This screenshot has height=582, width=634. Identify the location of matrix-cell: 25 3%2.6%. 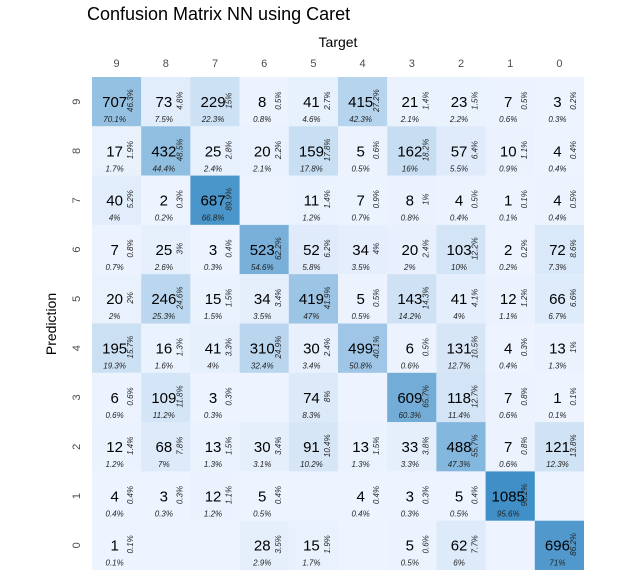
(166, 249).